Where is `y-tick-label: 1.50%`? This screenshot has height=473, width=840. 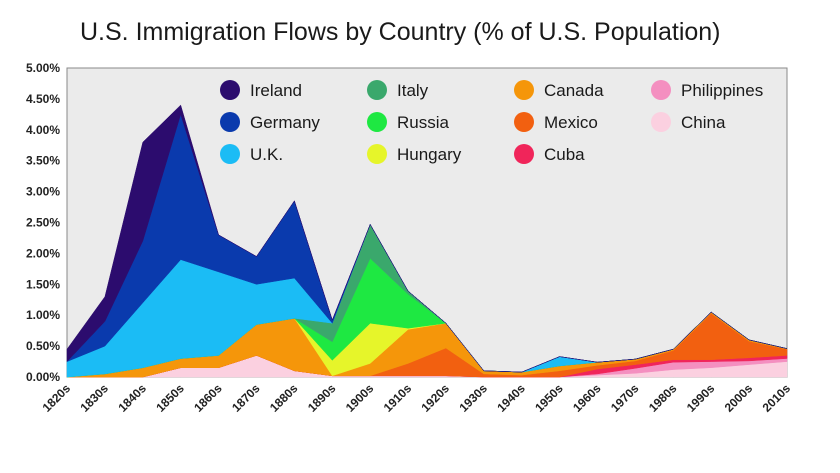 y-tick-label: 1.50% is located at coordinates (43, 284).